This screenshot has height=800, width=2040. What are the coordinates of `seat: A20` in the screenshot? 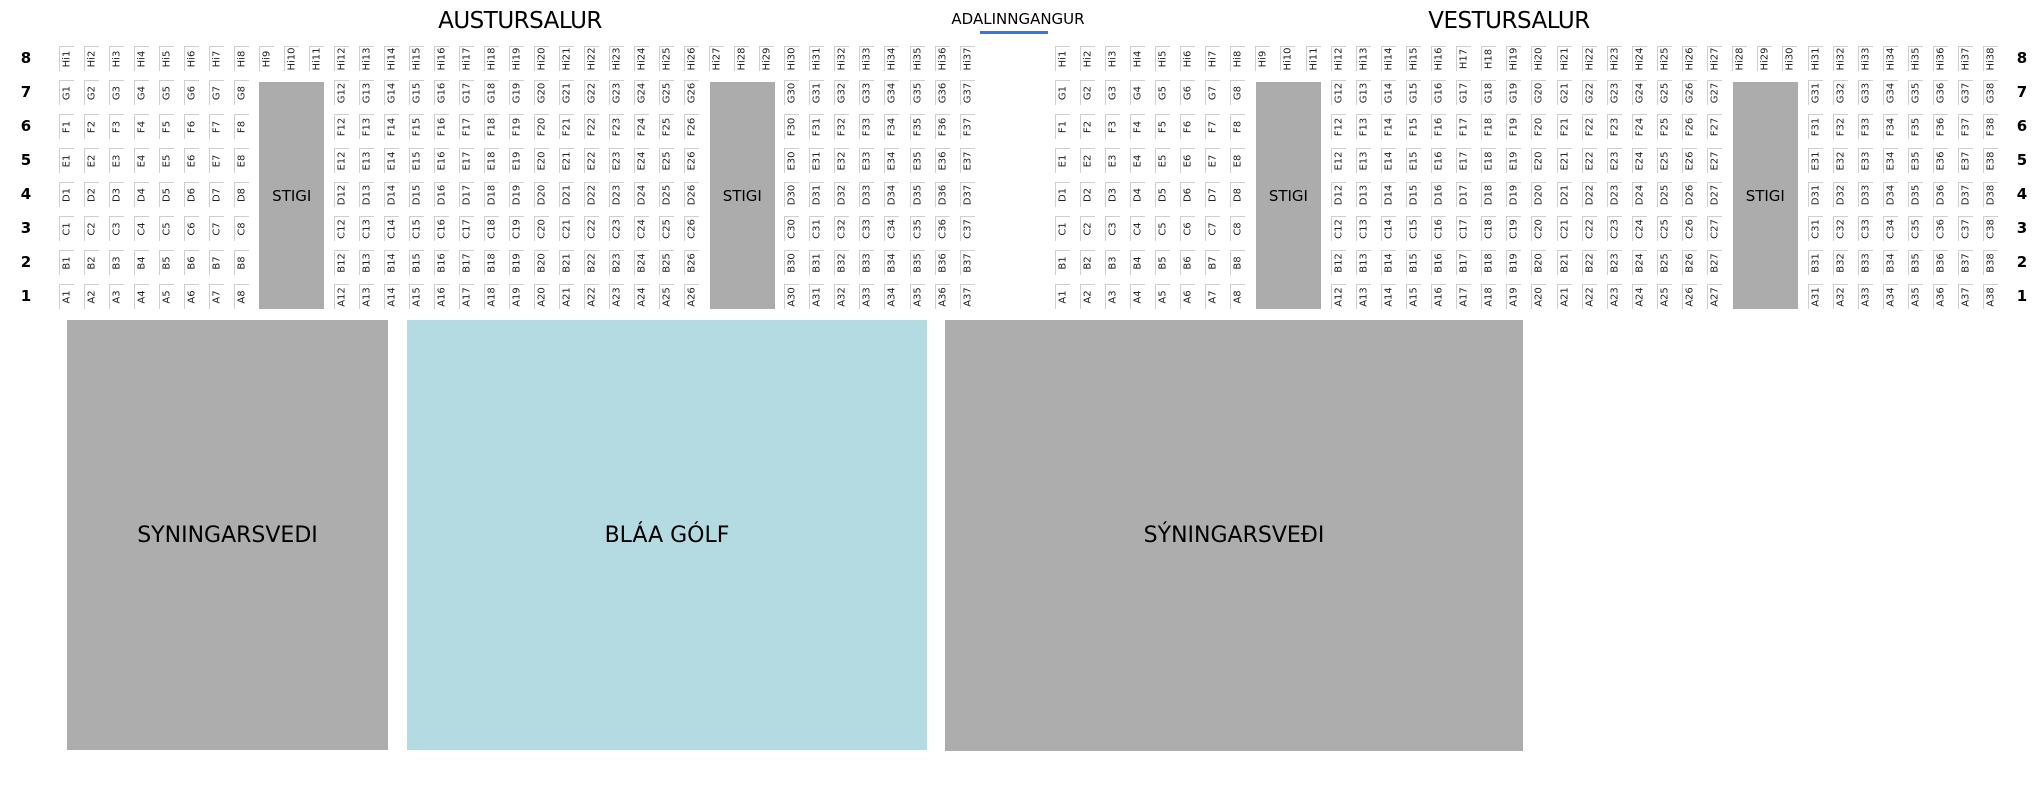 It's located at (542, 296).